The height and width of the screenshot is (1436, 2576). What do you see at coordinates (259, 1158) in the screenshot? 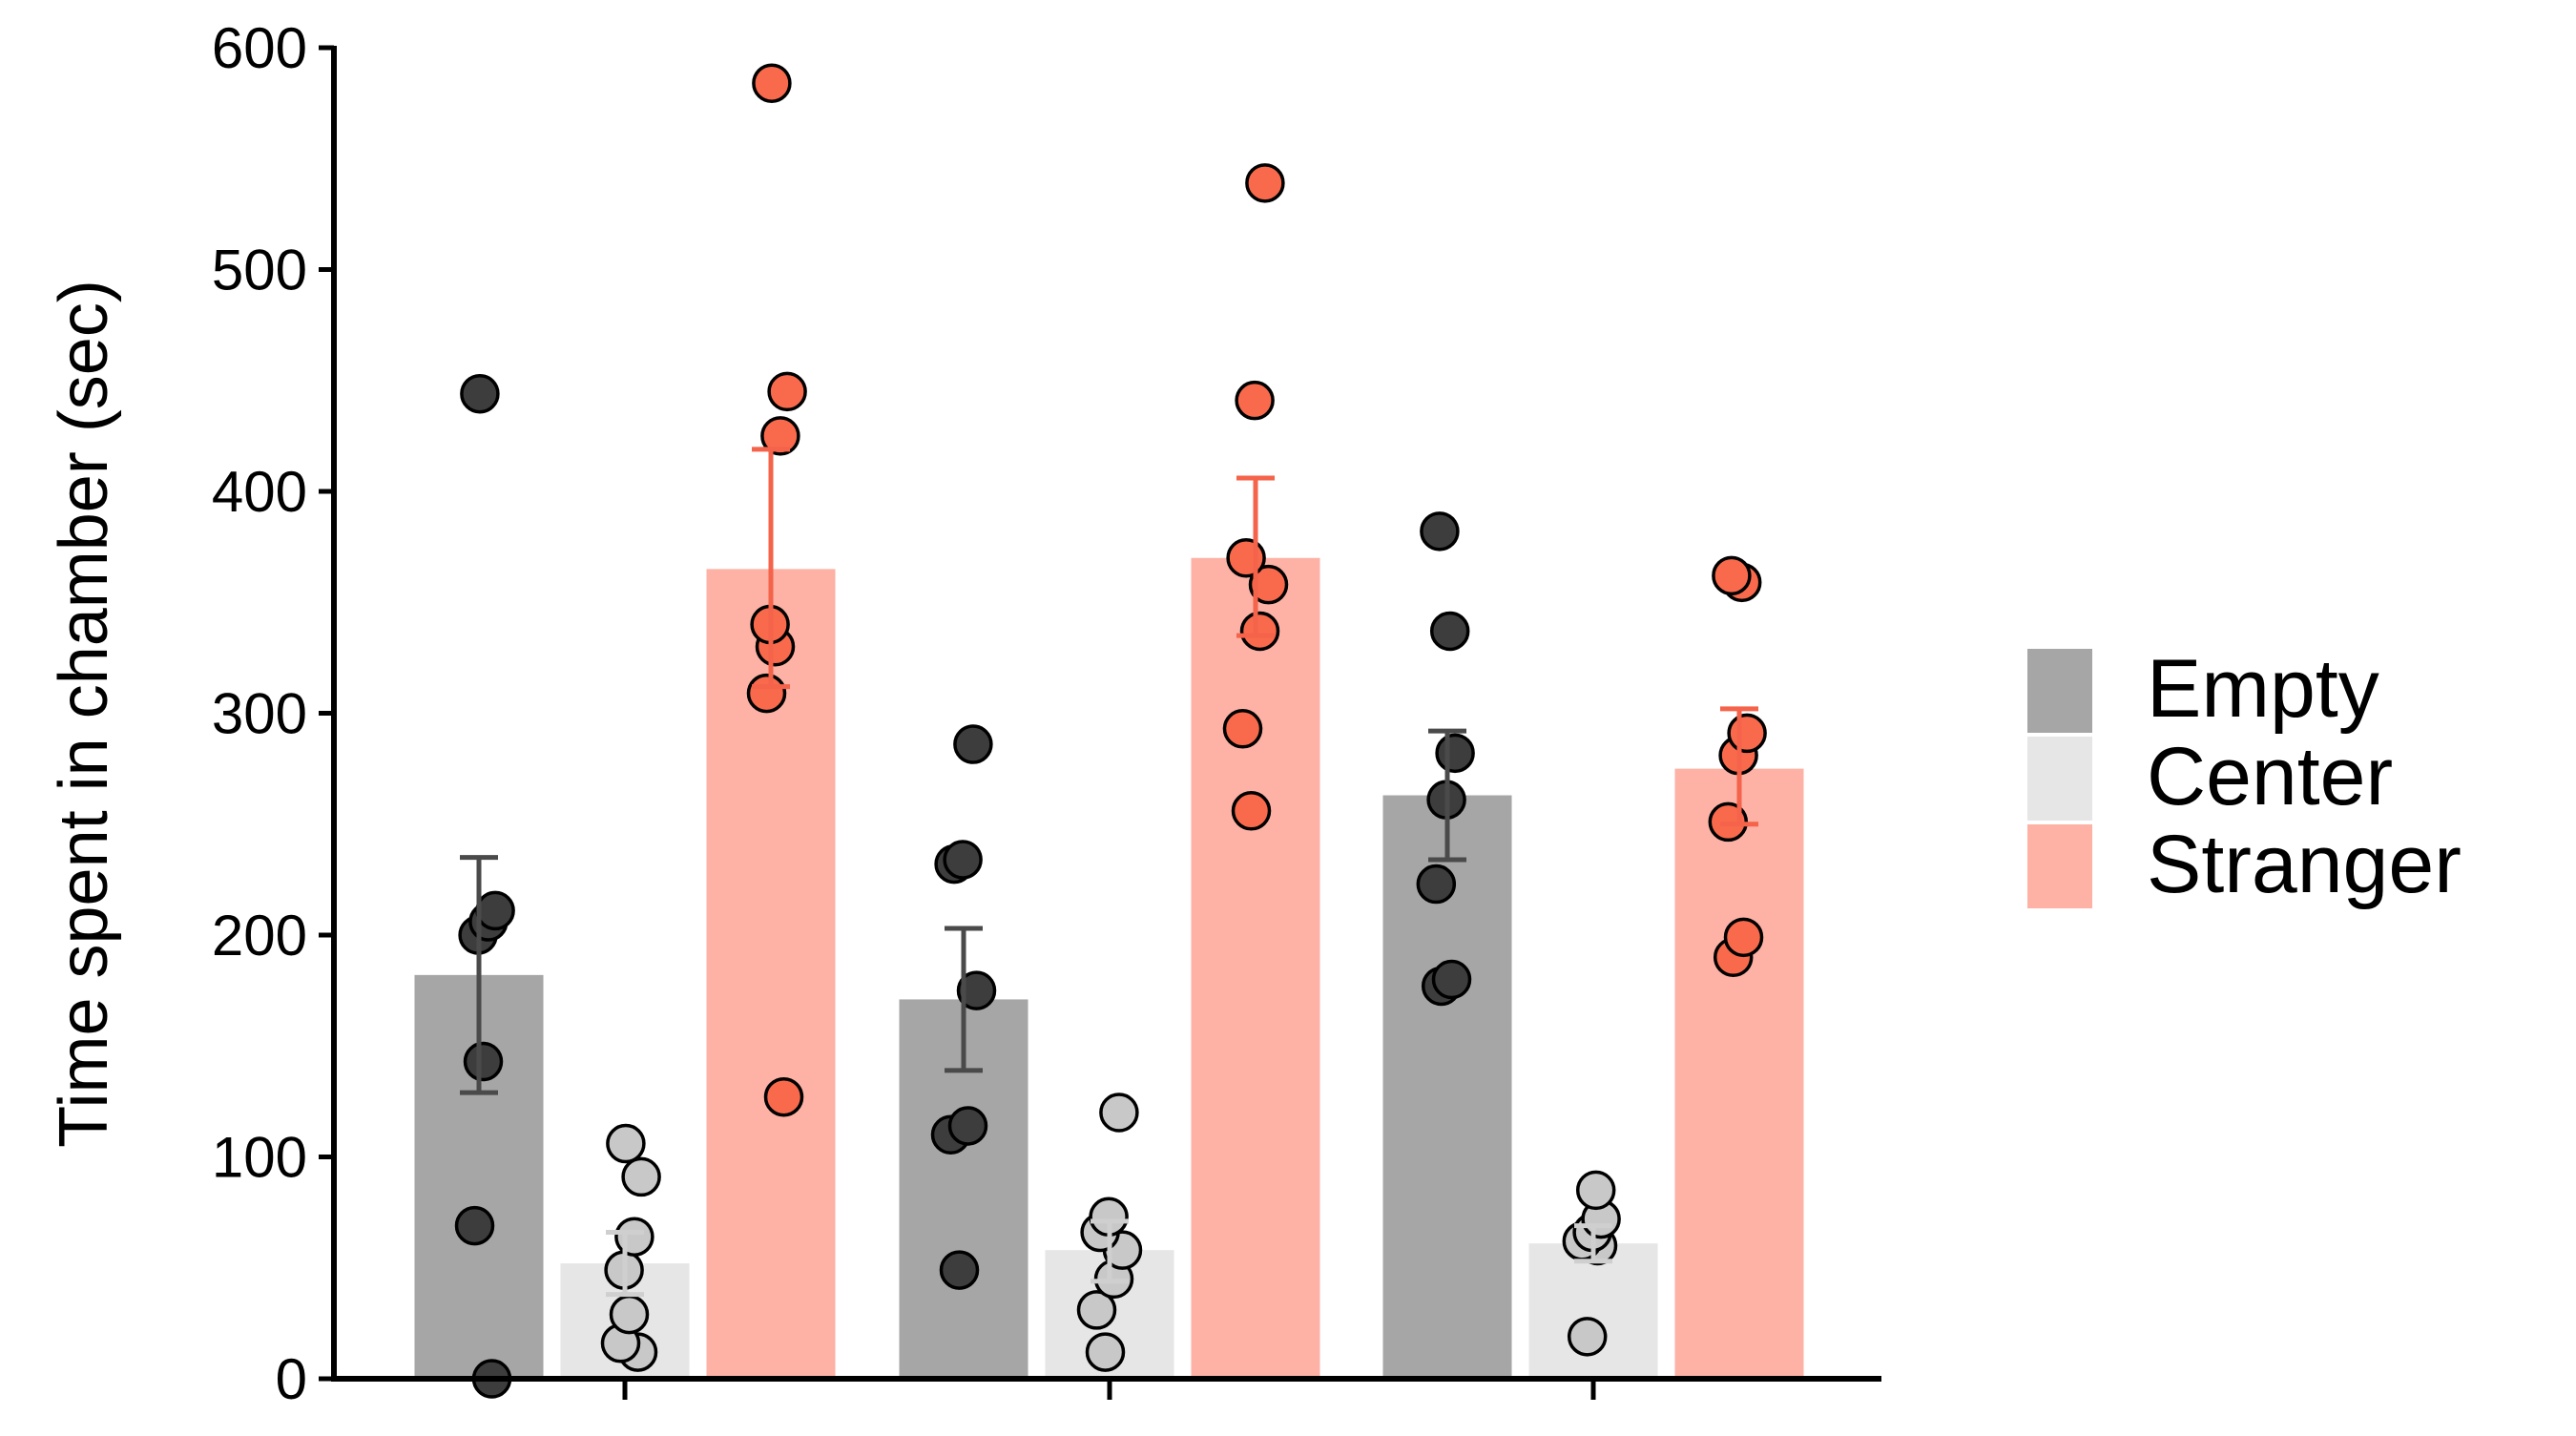
I see `y-tick-label: 100` at bounding box center [259, 1158].